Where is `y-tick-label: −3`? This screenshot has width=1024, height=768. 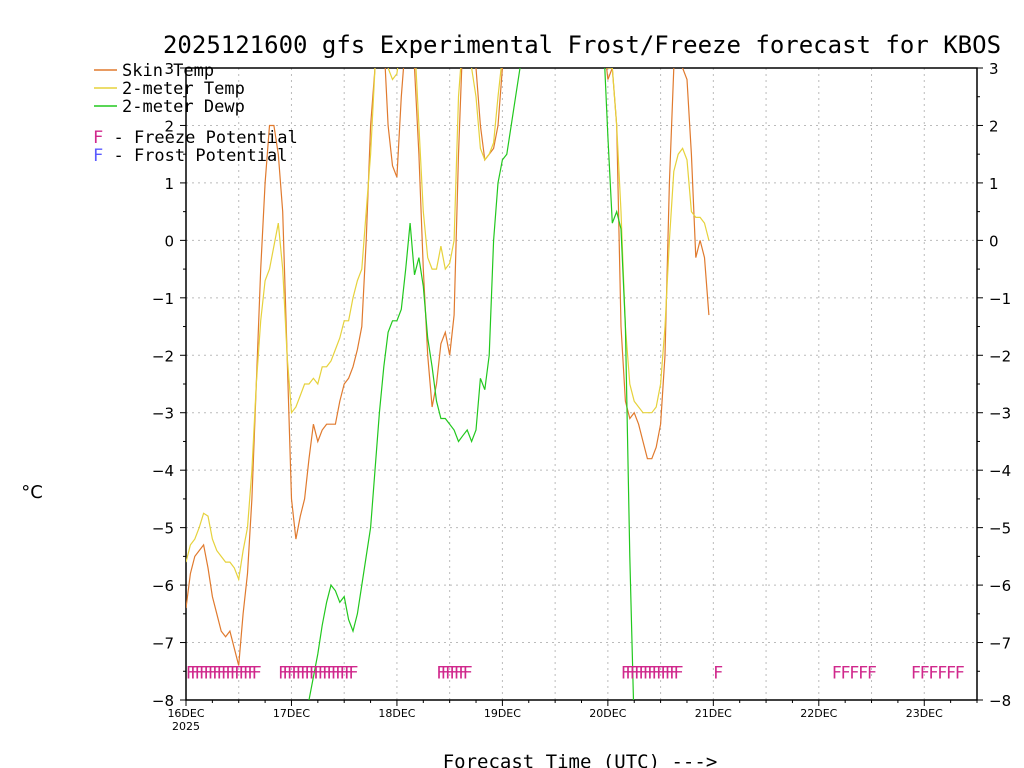
y-tick-label: −3 is located at coordinates (1000, 414).